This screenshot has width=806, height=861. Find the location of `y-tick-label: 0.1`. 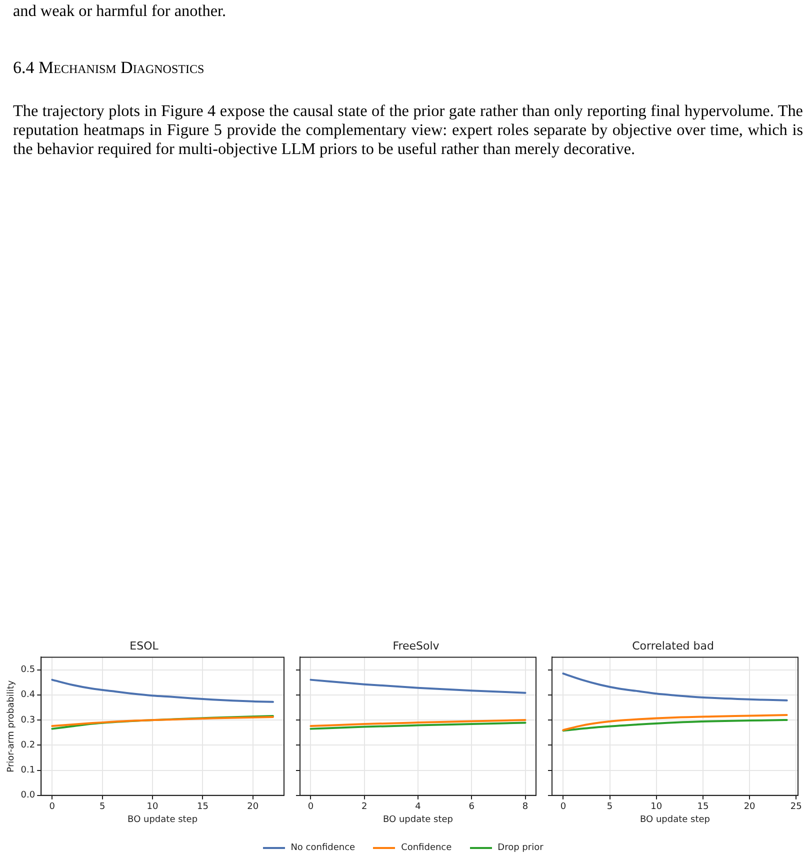

y-tick-label: 0.1 is located at coordinates (28, 771).